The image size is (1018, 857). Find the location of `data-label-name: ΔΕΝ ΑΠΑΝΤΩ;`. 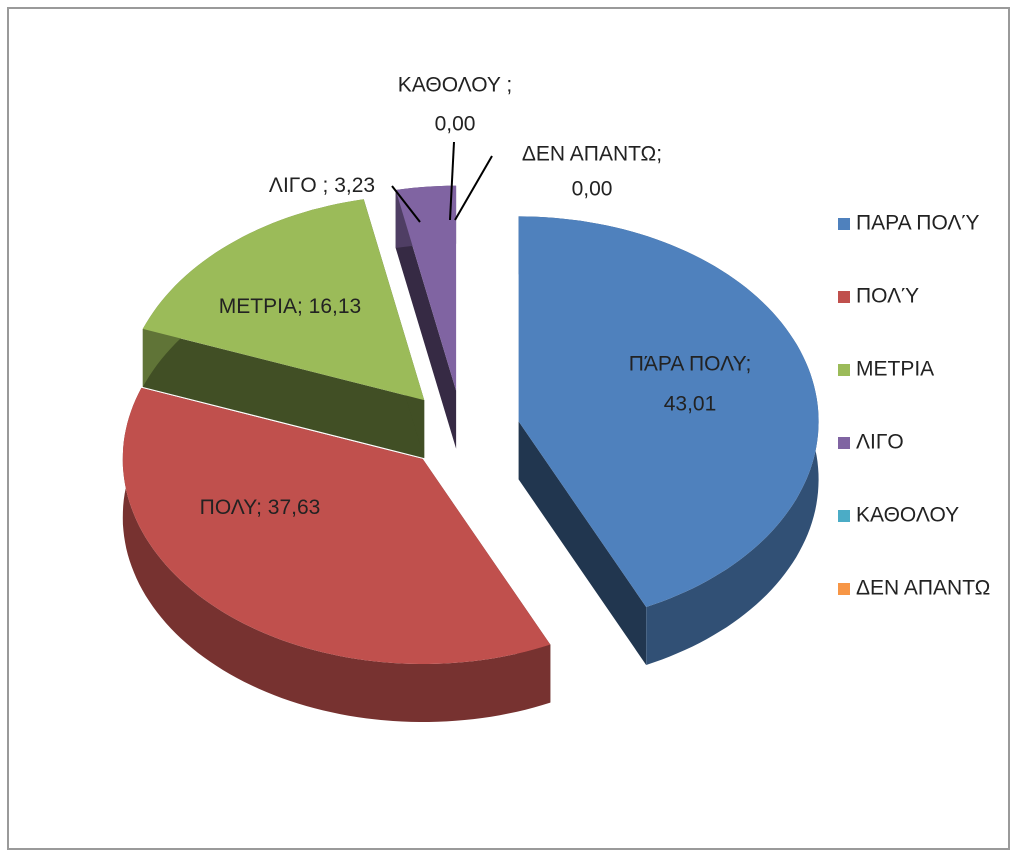

data-label-name: ΔΕΝ ΑΠΑΝΤΩ; is located at coordinates (592, 154).